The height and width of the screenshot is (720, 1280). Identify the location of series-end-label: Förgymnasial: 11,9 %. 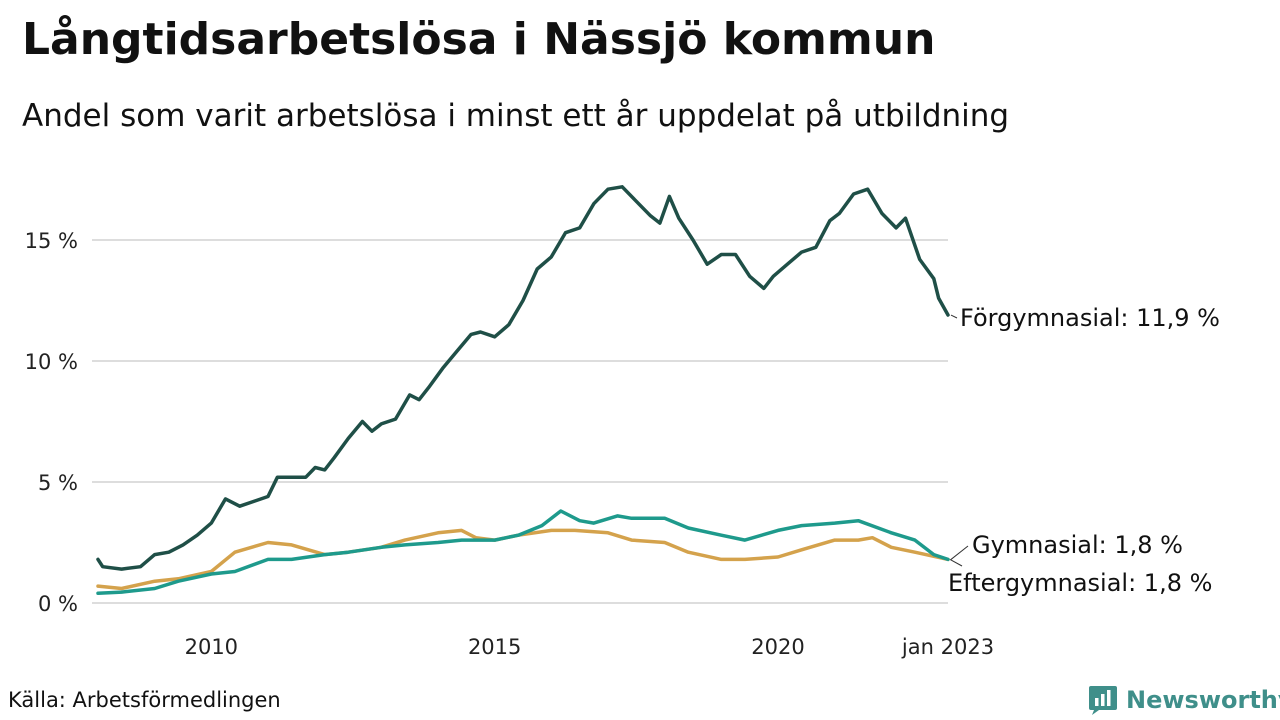
(1090, 318).